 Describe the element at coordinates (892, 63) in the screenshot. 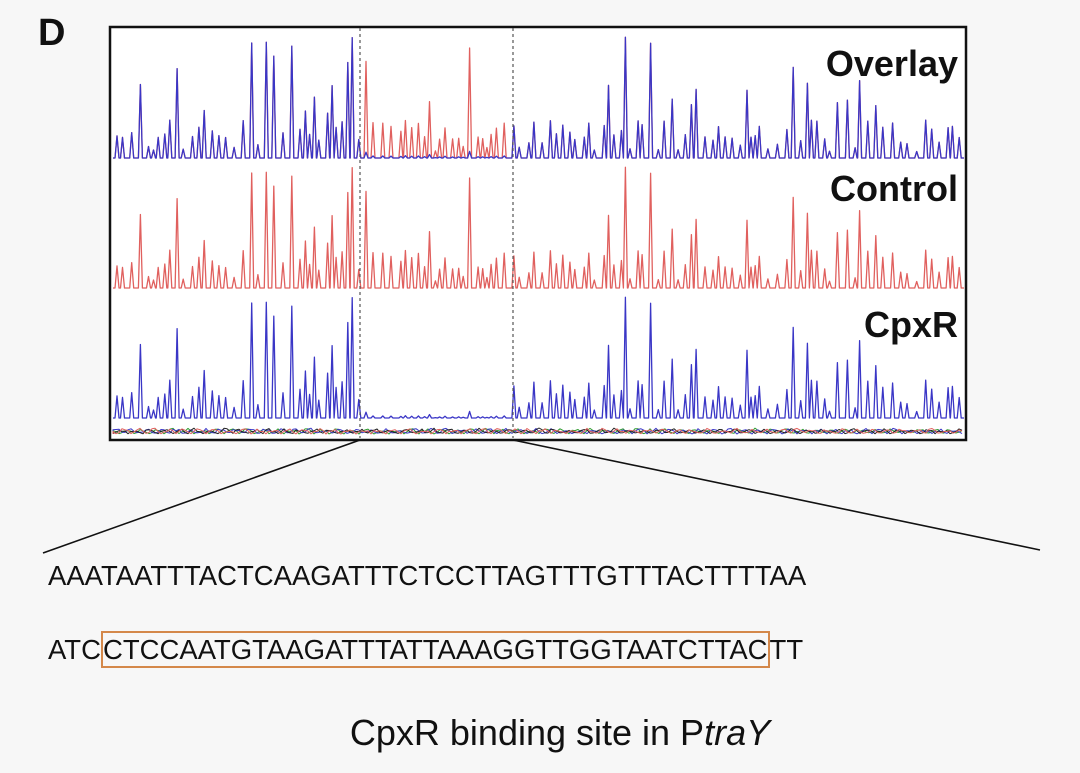

I see `track-label-overlay: Overlay` at that location.